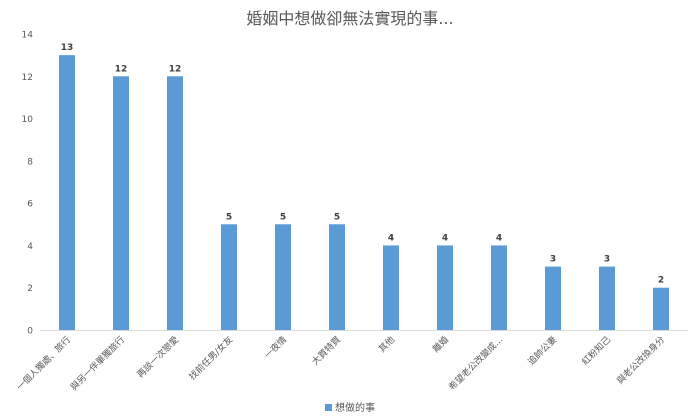  Describe the element at coordinates (210, 358) in the screenshot. I see `x-tick-label: 找前任男/女友` at that location.